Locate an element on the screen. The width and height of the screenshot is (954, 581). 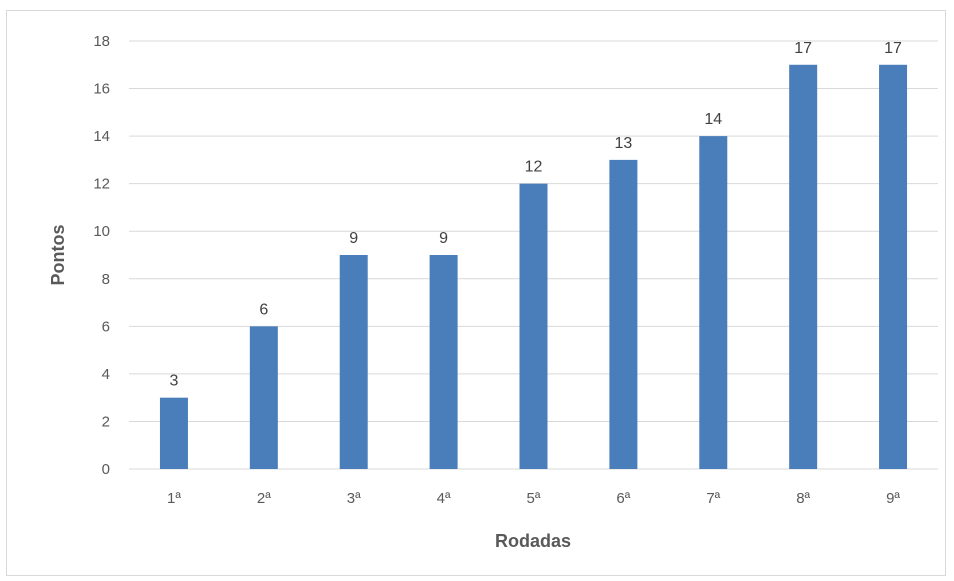
y-tick-label: 16 is located at coordinates (101, 89).